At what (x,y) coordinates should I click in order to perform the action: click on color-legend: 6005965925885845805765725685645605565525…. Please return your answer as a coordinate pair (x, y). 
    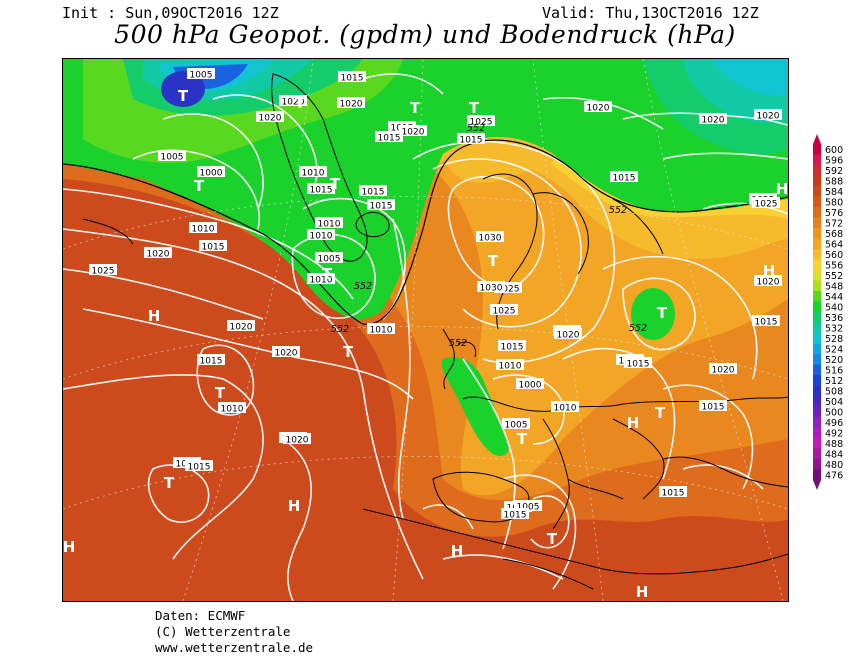
    Looking at the image, I should click on (828, 312).